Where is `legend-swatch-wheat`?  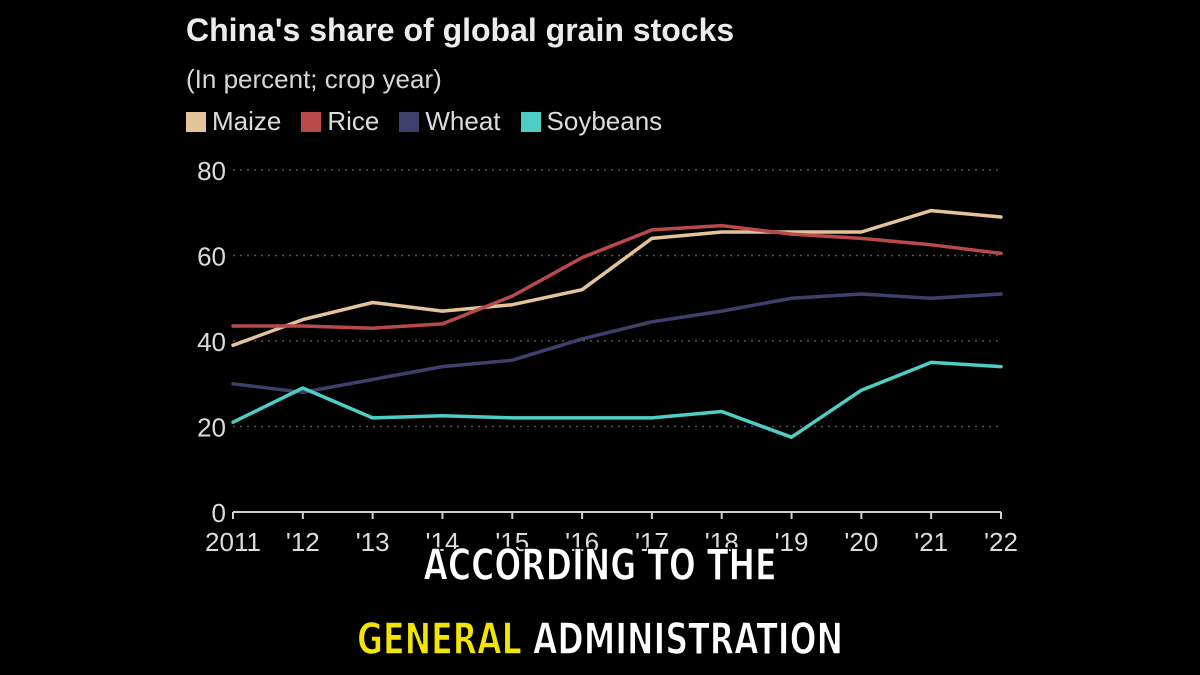
legend-swatch-wheat is located at coordinates (409, 121).